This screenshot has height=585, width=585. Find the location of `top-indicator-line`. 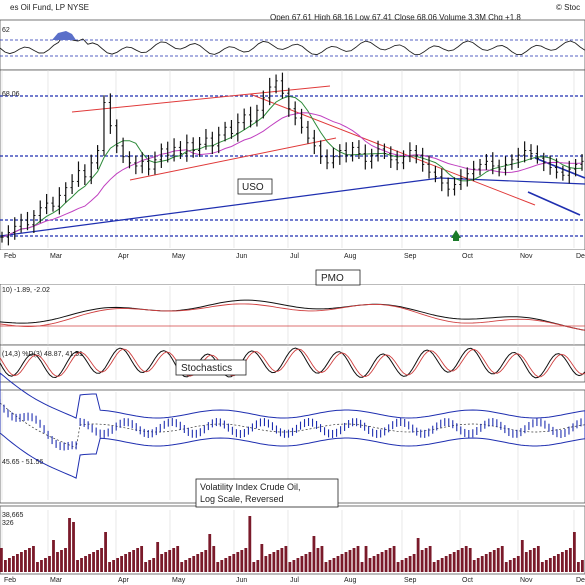

top-indicator-line is located at coordinates (292, 45).